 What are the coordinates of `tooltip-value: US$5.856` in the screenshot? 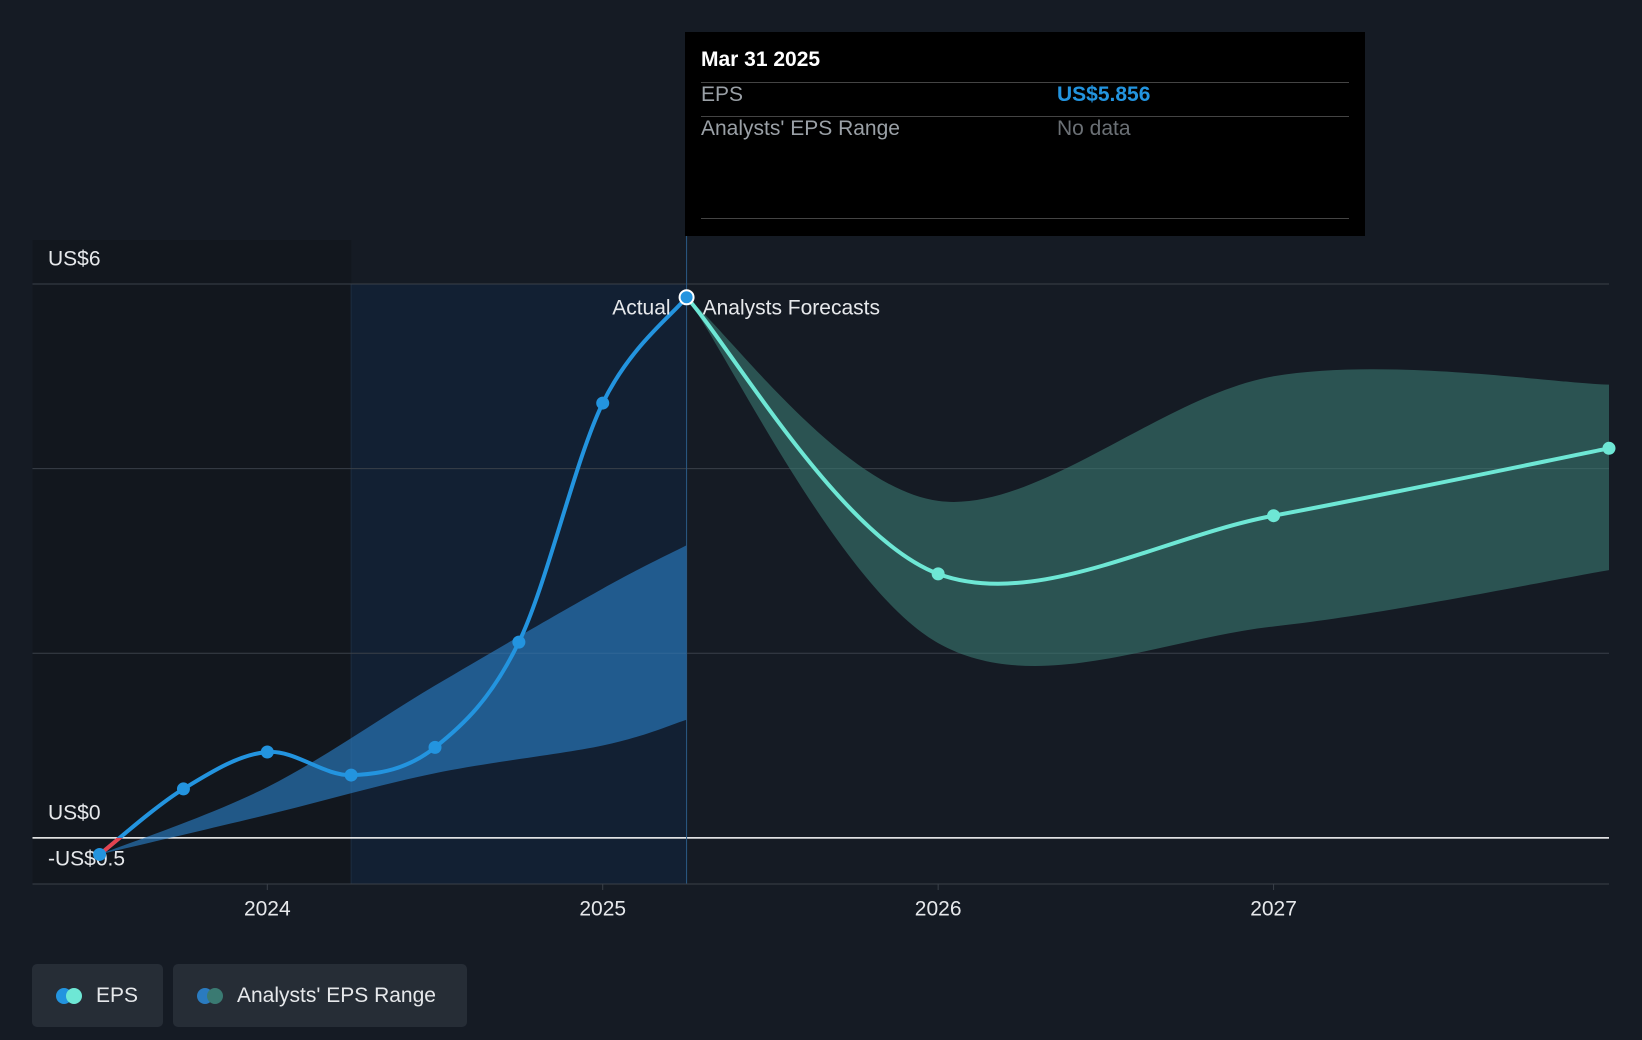 It's located at (1104, 94).